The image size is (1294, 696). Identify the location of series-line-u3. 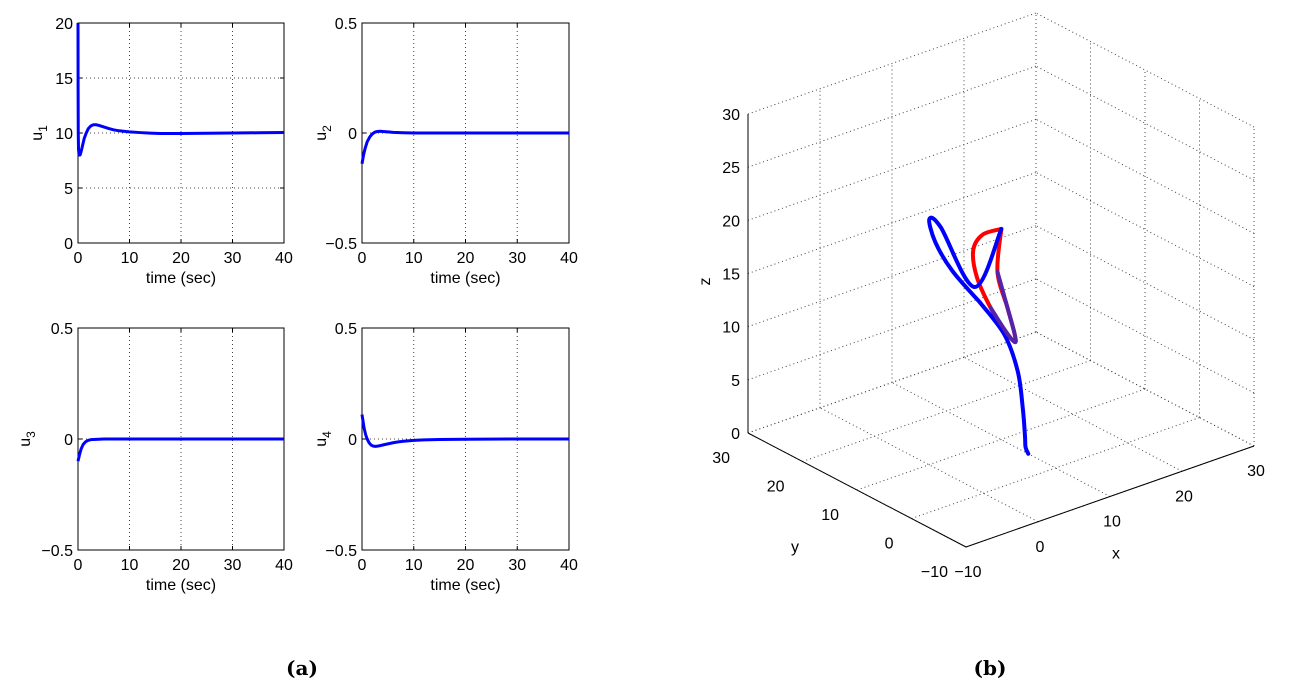
(180, 449).